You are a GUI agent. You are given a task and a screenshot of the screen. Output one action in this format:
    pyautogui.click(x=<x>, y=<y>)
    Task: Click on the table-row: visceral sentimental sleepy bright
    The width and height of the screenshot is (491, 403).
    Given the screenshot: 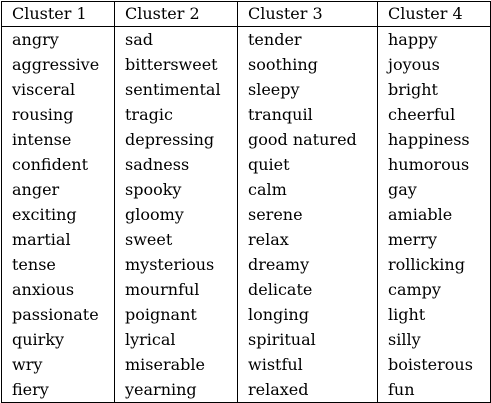 What is the action you would take?
    pyautogui.click(x=246, y=89)
    